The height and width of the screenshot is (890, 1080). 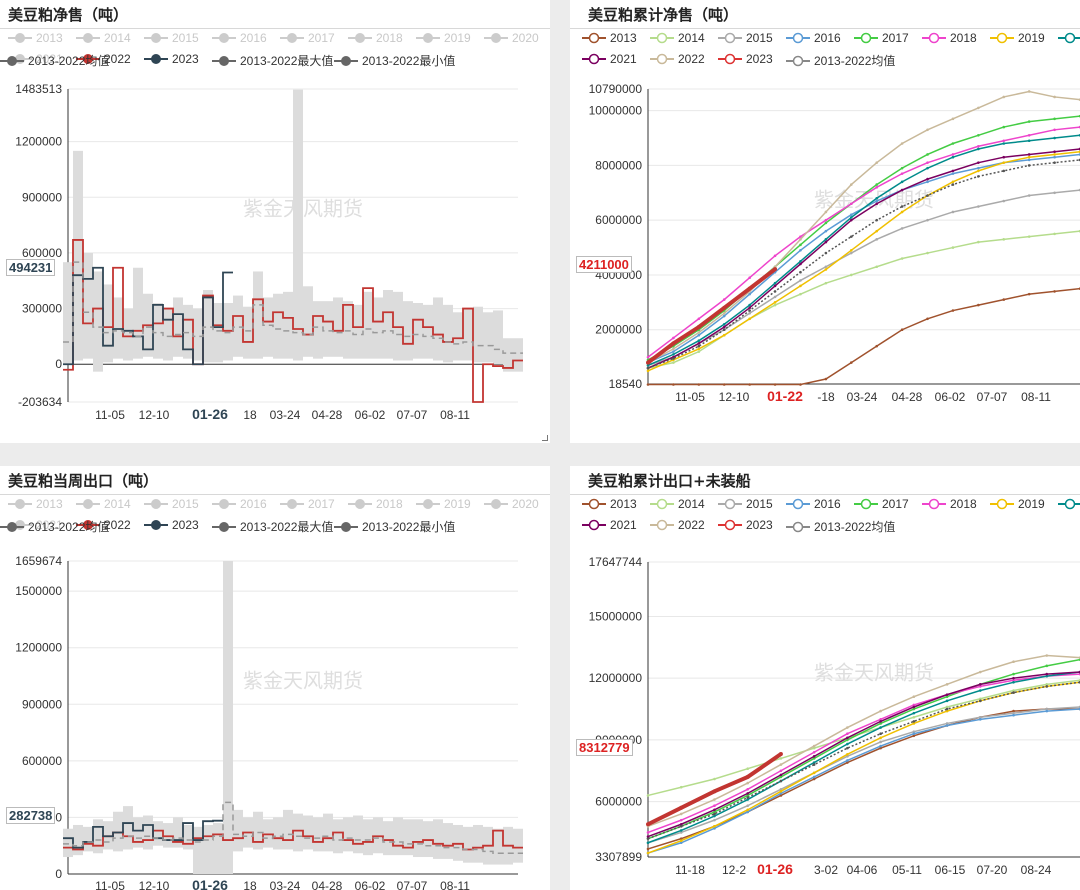 I want to click on legend-label: 2021, so click(x=49, y=525).